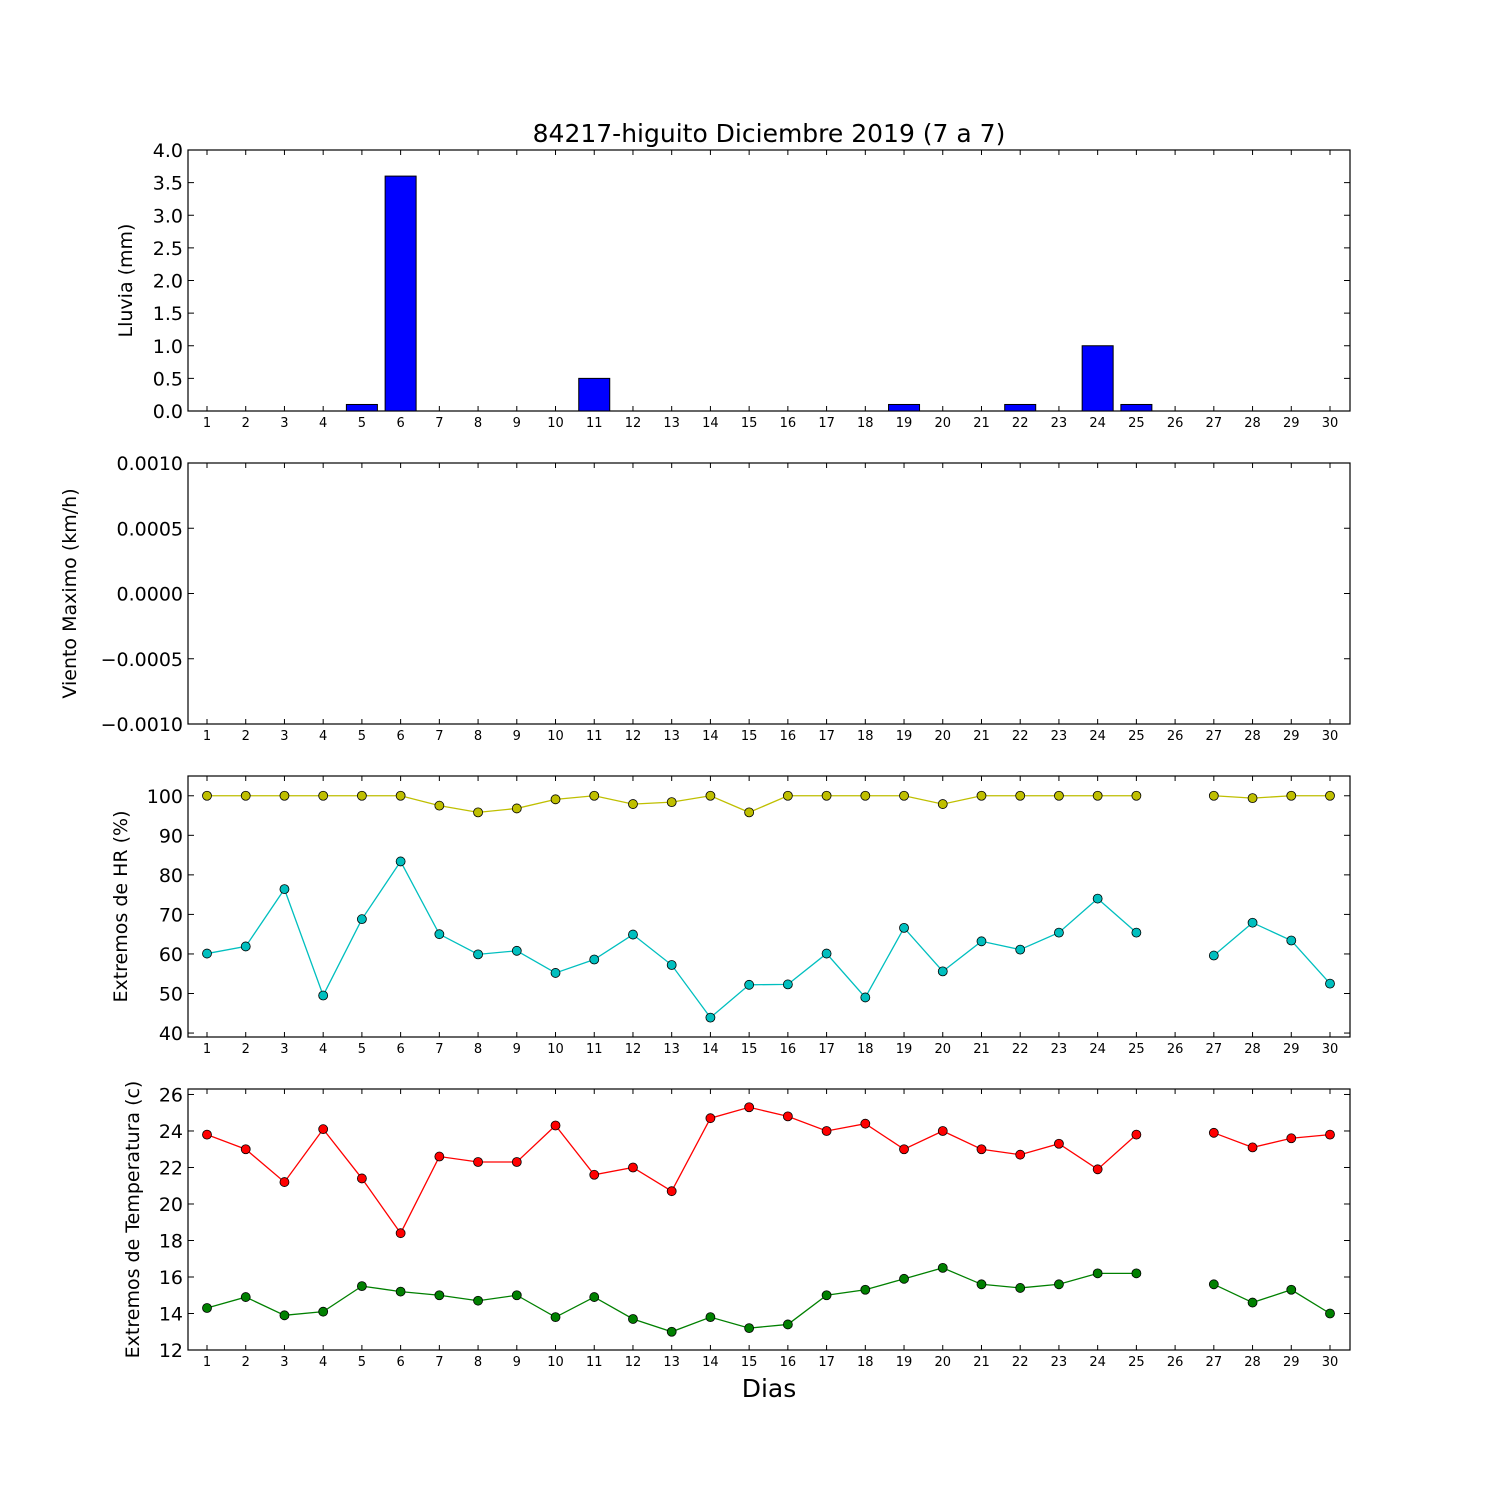 This screenshot has width=1500, height=1505. What do you see at coordinates (171, 1095) in the screenshot?
I see `y-tick-label: 26` at bounding box center [171, 1095].